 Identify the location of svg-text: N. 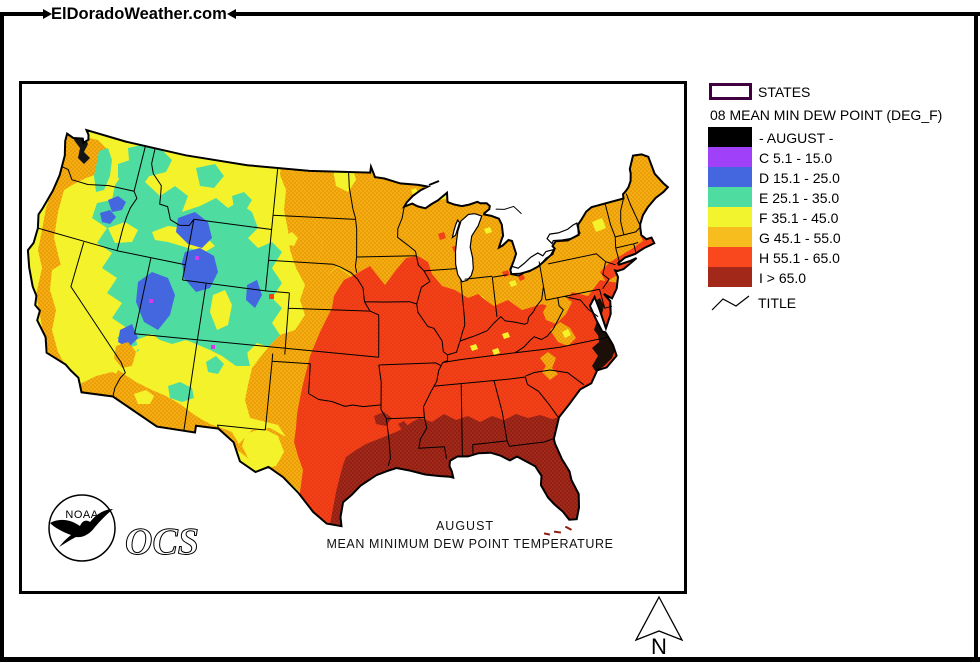
(659, 646).